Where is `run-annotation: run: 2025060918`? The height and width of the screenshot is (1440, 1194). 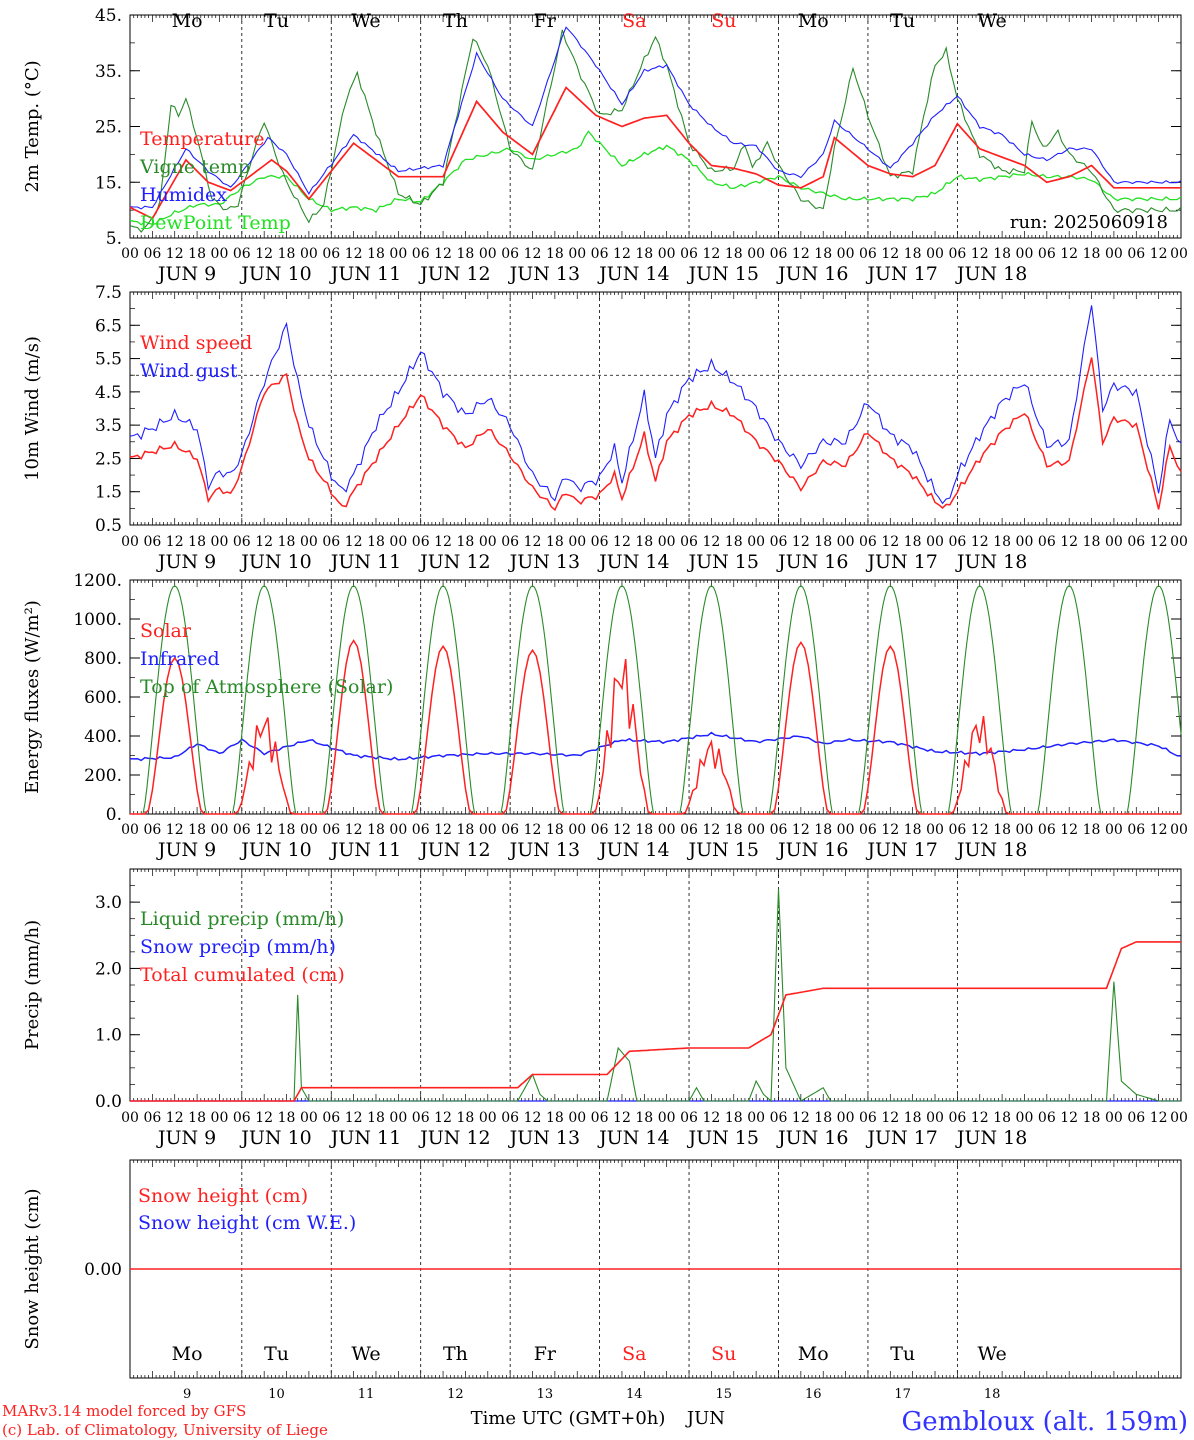
run-annotation: run: 2025060918 is located at coordinates (1089, 222).